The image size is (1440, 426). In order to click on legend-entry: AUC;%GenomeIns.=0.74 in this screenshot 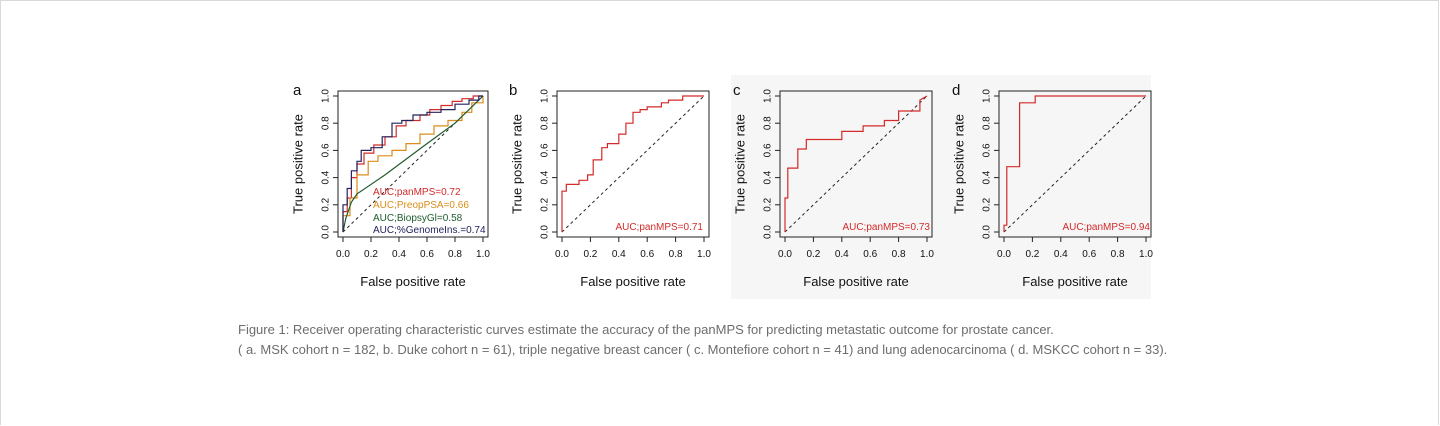, I will do `click(429, 230)`.